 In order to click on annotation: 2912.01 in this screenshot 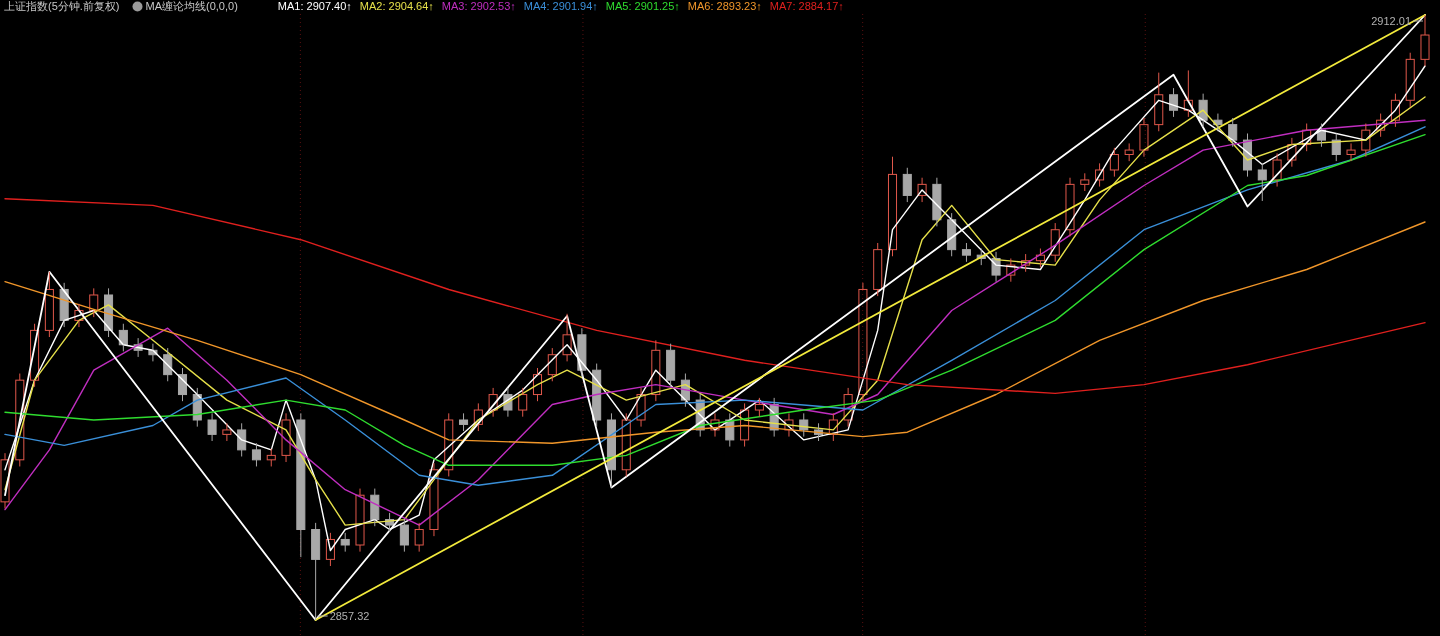, I will do `click(1391, 21)`.